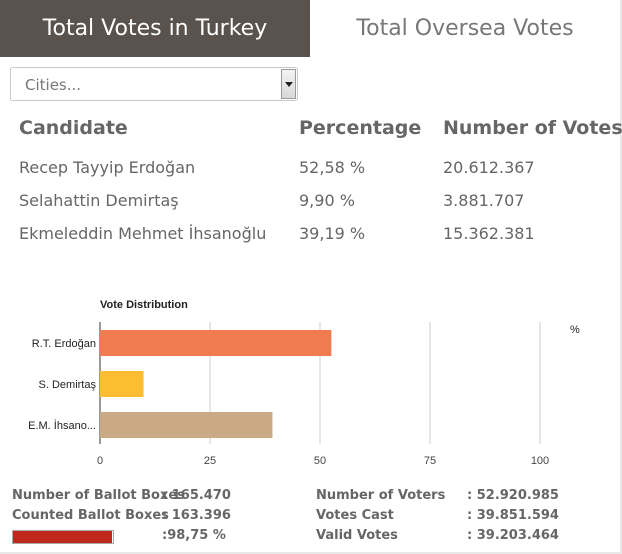  What do you see at coordinates (210, 461) in the screenshot?
I see `chart-tick-label: 25` at bounding box center [210, 461].